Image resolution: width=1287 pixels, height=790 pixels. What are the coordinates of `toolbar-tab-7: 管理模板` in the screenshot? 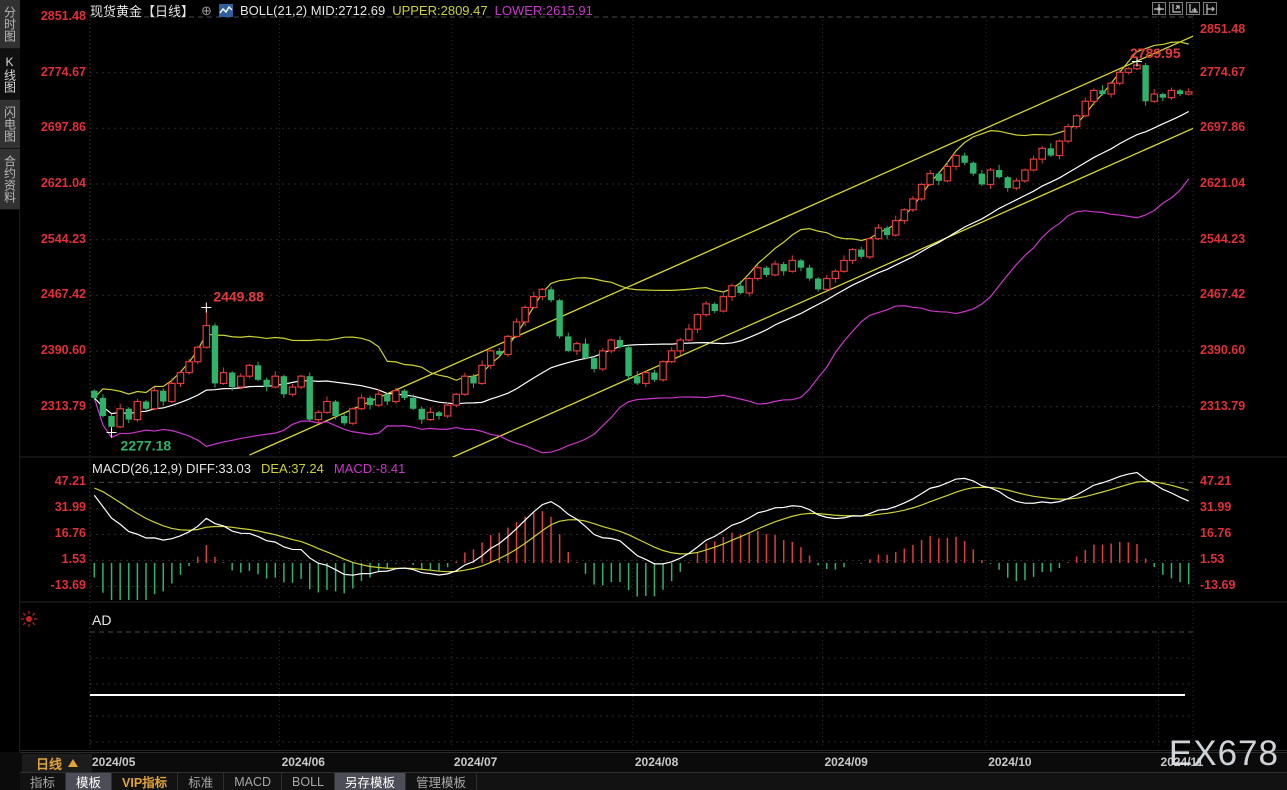 It's located at (442, 781).